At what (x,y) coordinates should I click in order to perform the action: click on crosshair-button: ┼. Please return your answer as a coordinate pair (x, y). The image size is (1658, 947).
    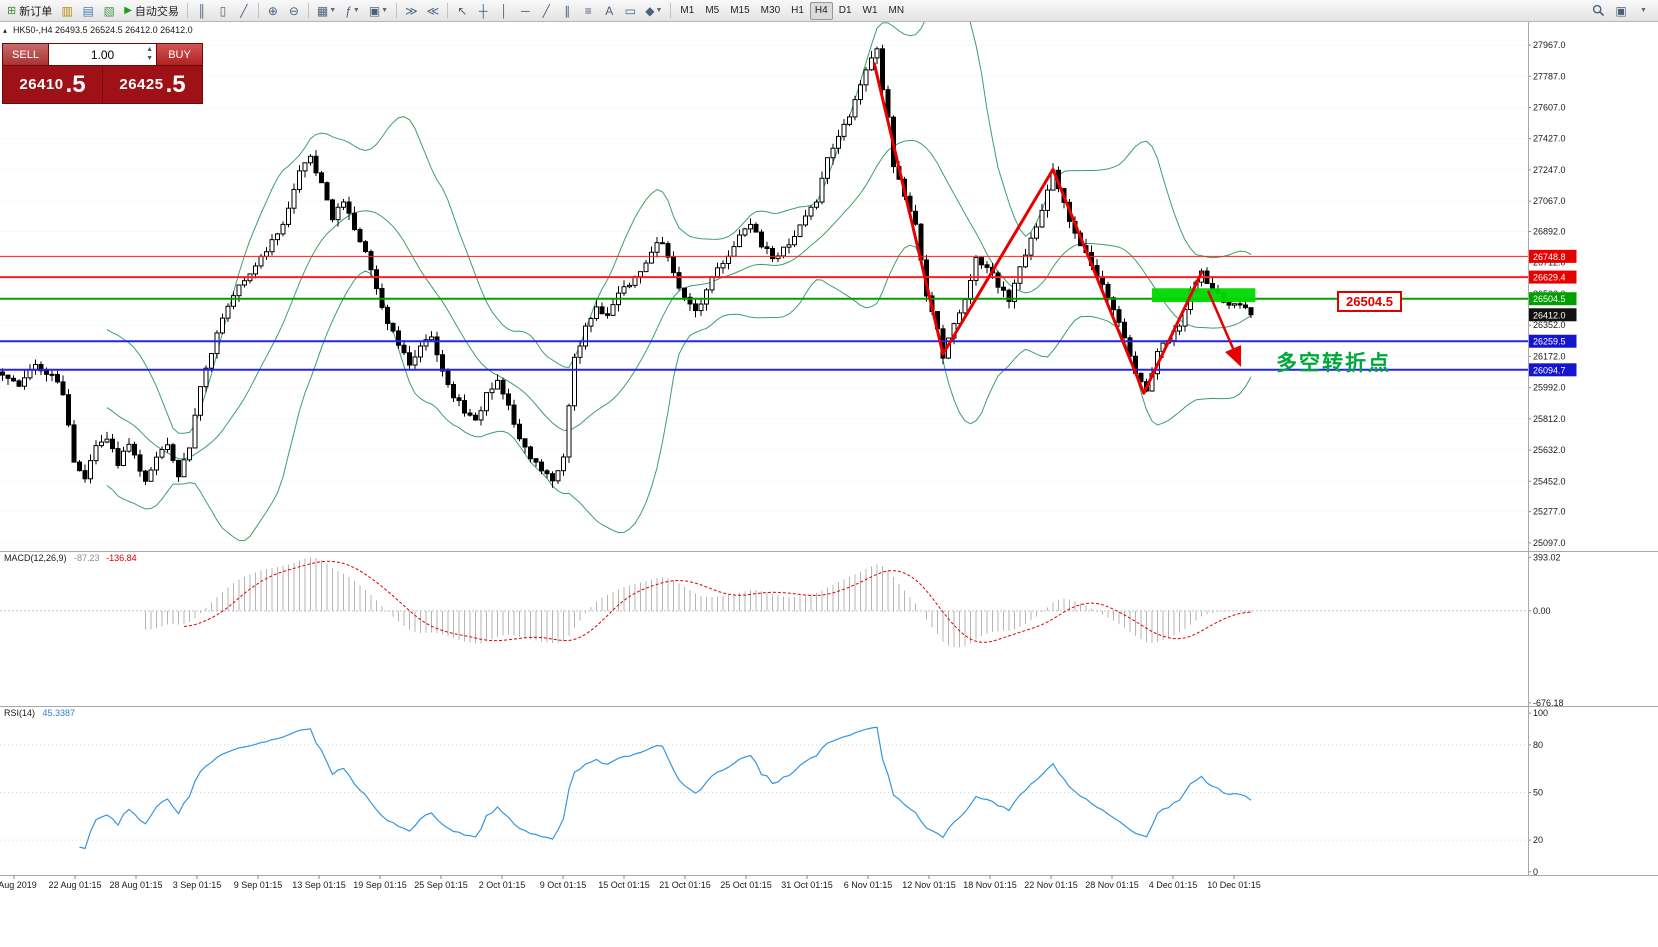
    Looking at the image, I should click on (483, 10).